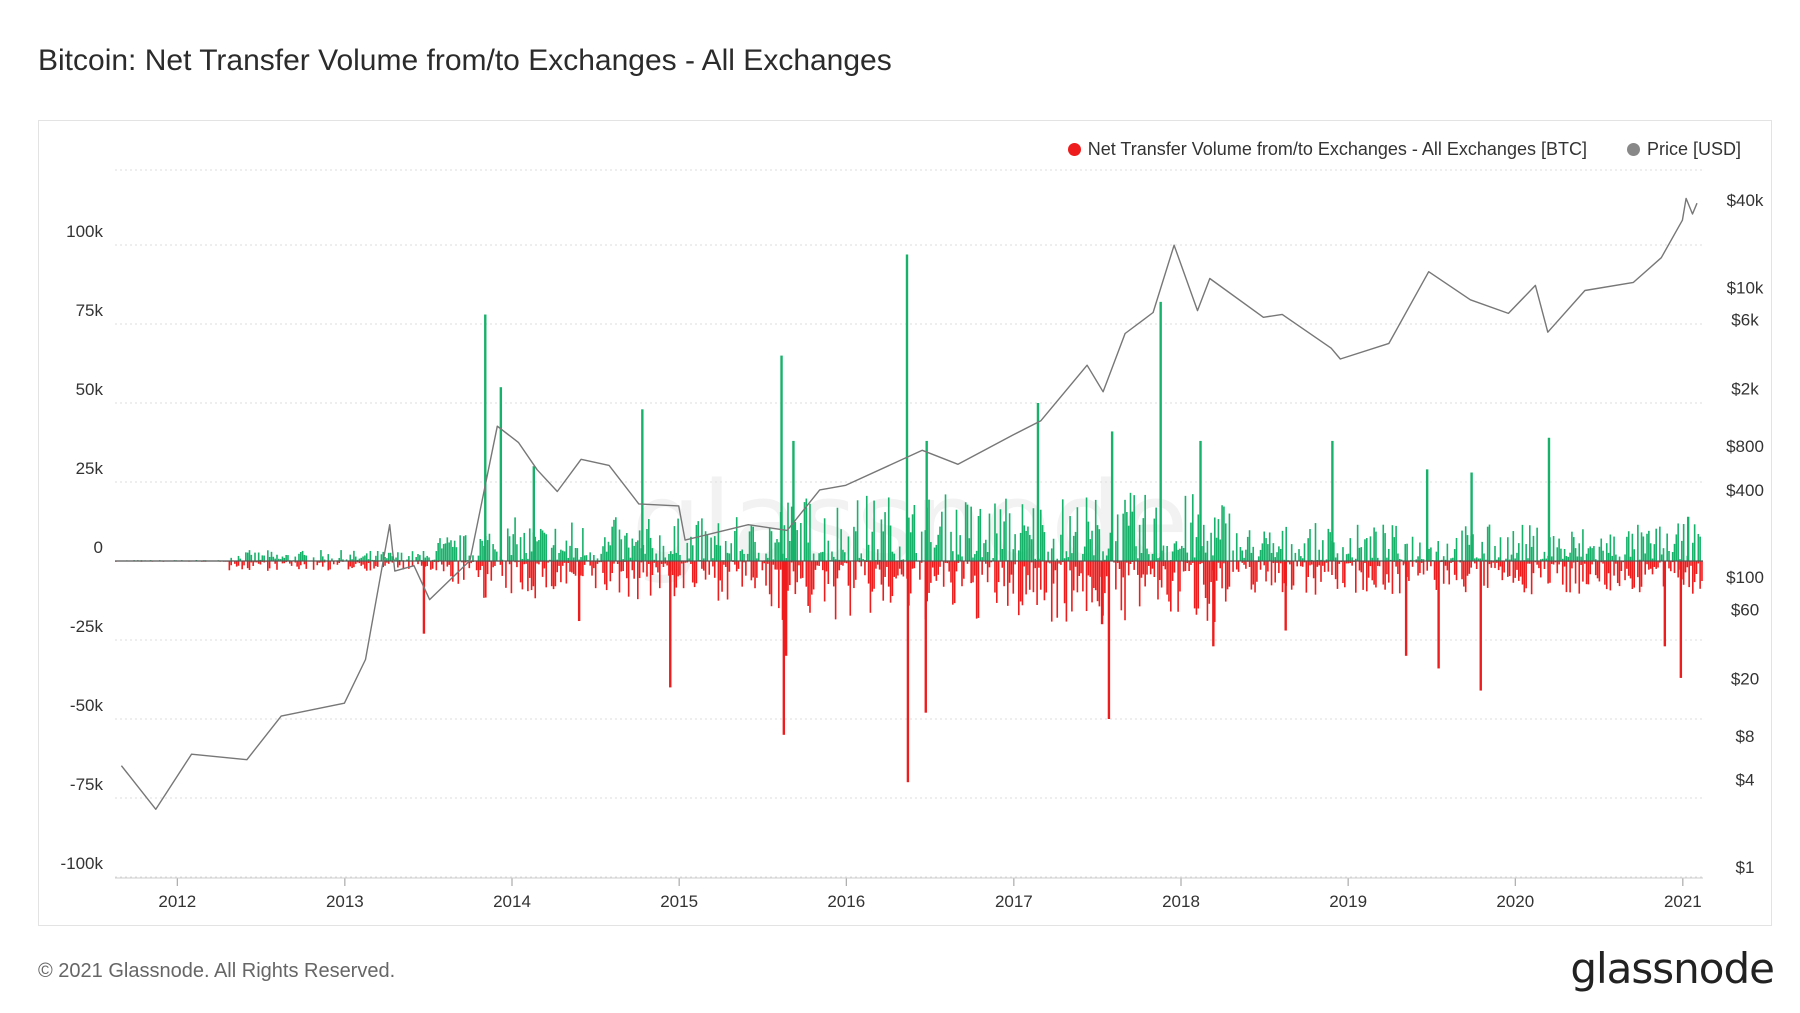 The height and width of the screenshot is (1013, 1800). I want to click on legend-item-price: Price [USD], so click(1683, 149).